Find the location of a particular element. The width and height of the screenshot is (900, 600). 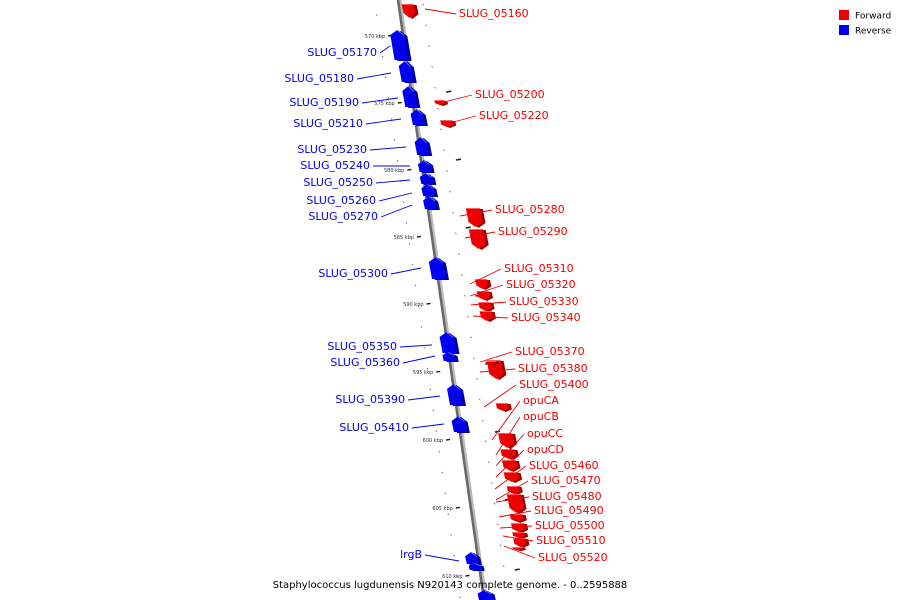

gene-label-slug-05260: SLUG_05260 is located at coordinates (359, 199).